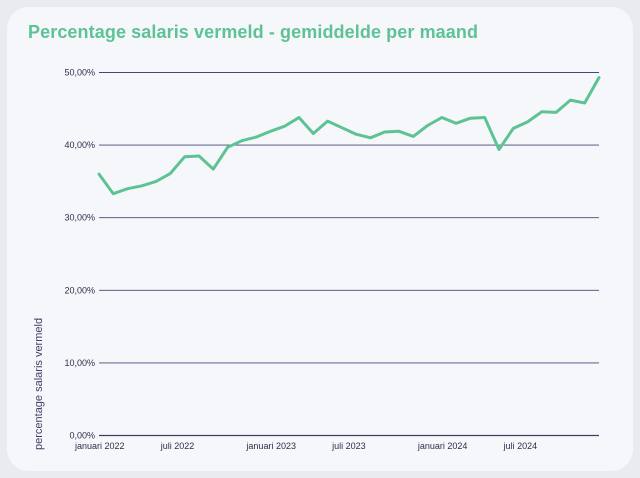 The width and height of the screenshot is (640, 478). What do you see at coordinates (348, 446) in the screenshot?
I see `x-tick-label: juli 2023` at bounding box center [348, 446].